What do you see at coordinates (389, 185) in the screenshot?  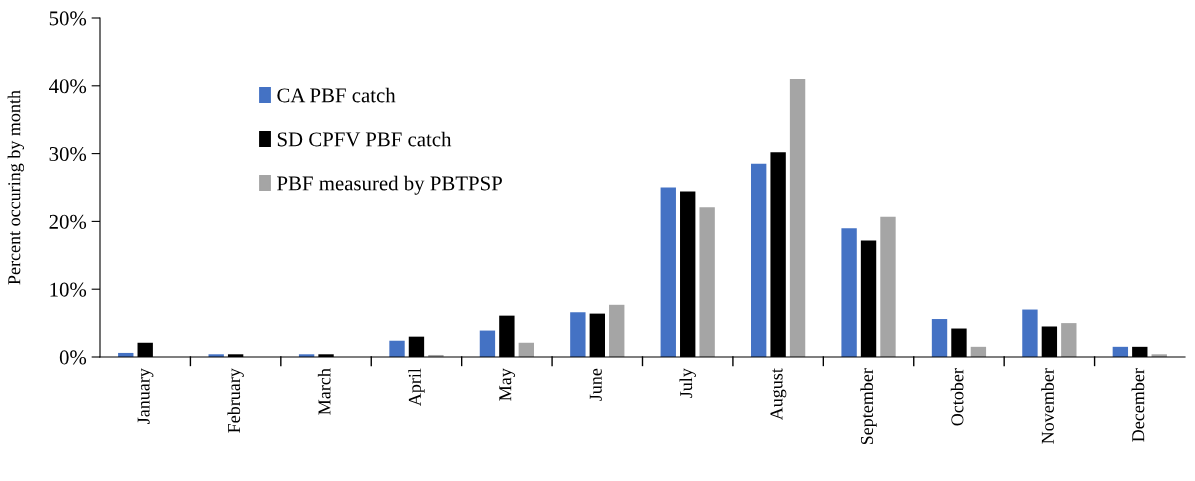 I see `legend-label: PBF measured by PBTPSP` at bounding box center [389, 185].